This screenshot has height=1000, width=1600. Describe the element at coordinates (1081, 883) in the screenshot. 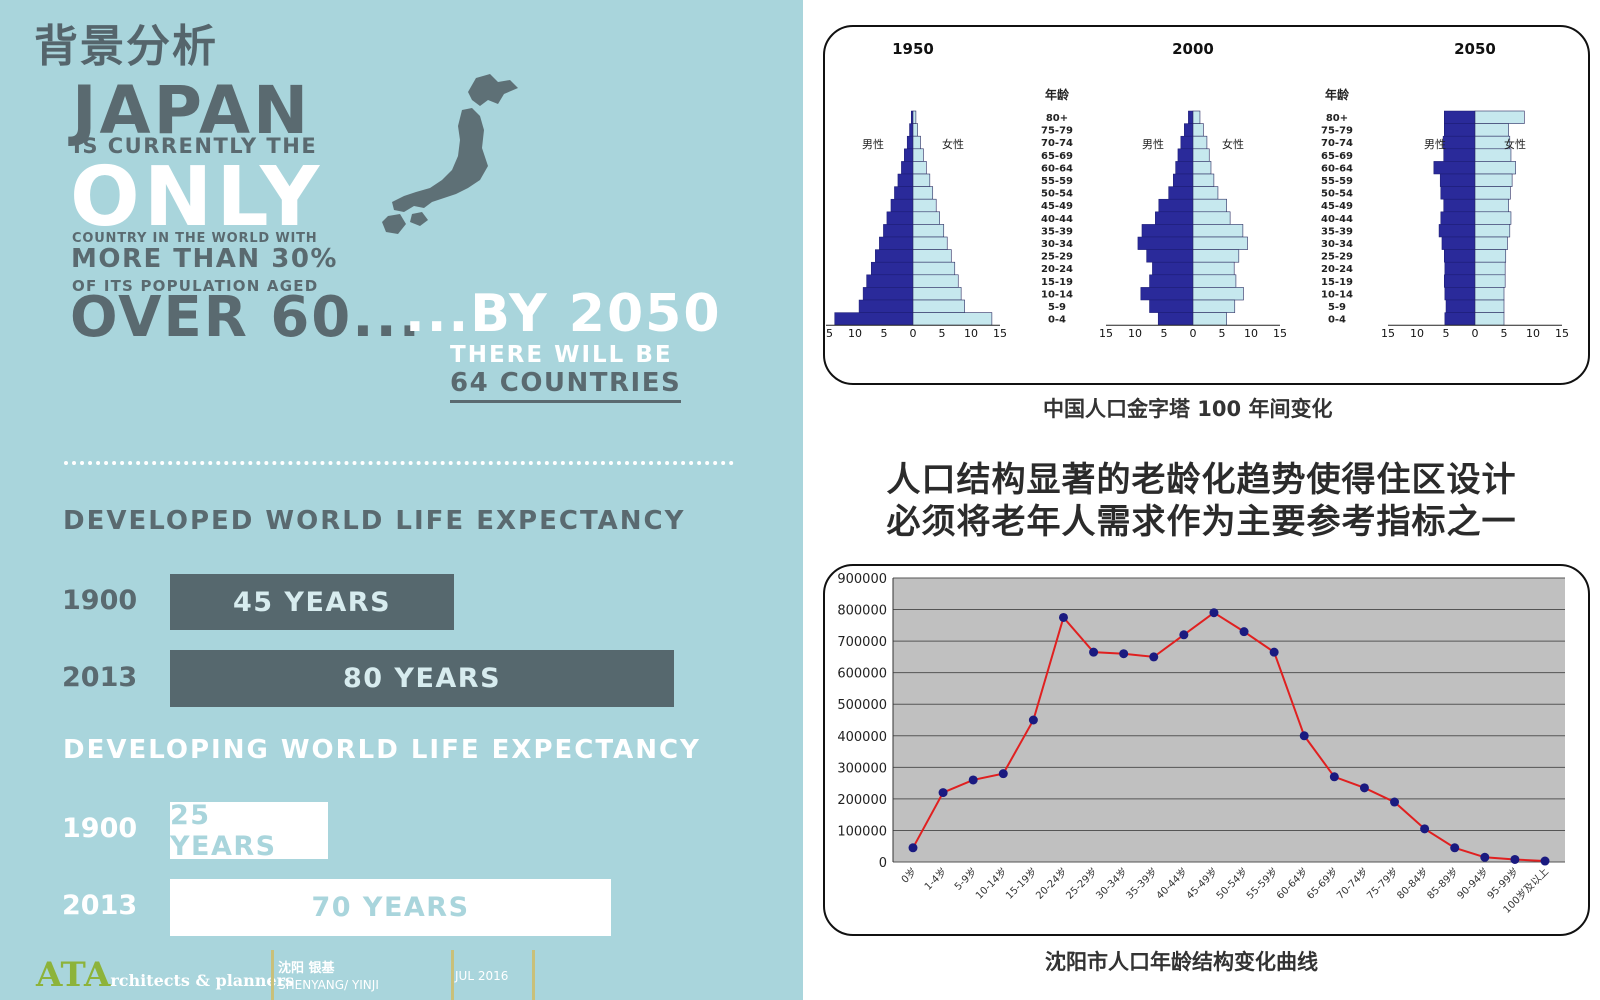

I see `x-tick-label: 25-29岁` at that location.